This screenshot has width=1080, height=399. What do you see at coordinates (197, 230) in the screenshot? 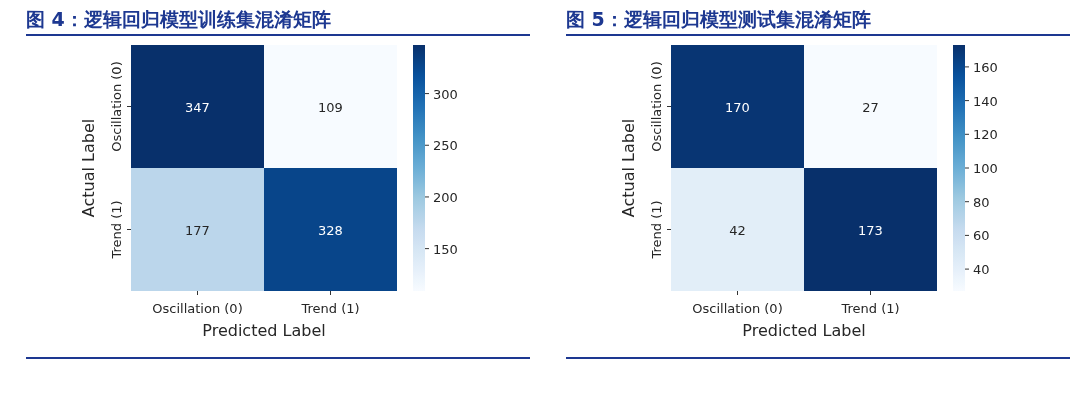
I see `data-label: 177` at bounding box center [197, 230].